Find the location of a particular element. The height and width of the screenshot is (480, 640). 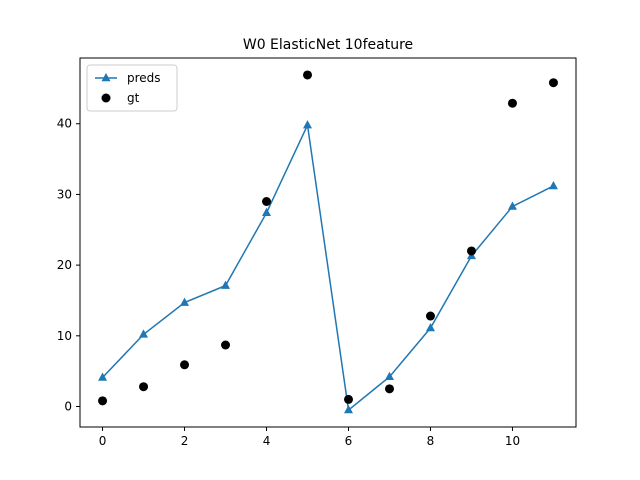

x-tick-label: 4 is located at coordinates (267, 441).